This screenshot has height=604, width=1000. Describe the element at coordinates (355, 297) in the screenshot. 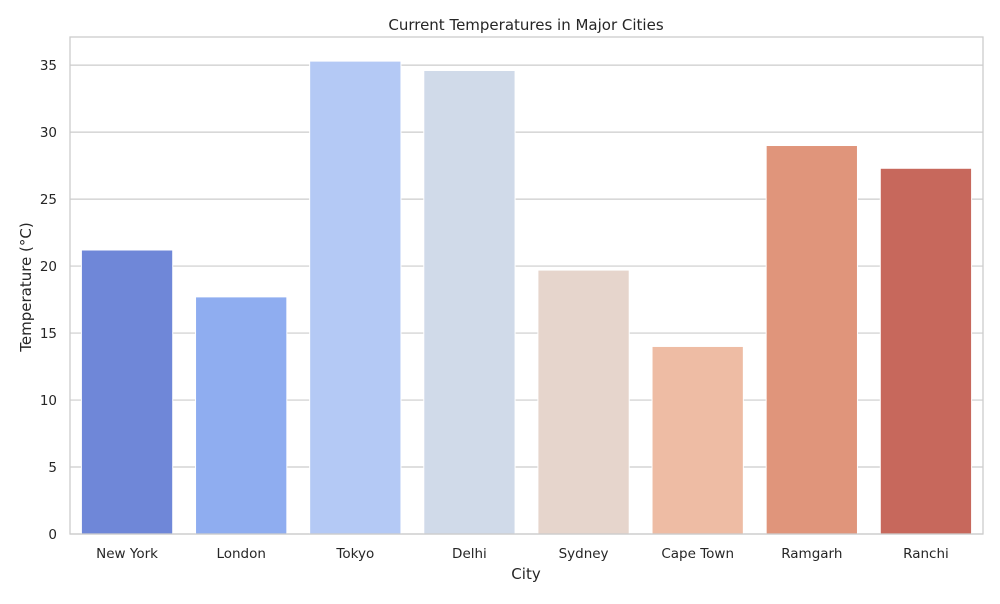

I see `bar-tokyo` at that location.